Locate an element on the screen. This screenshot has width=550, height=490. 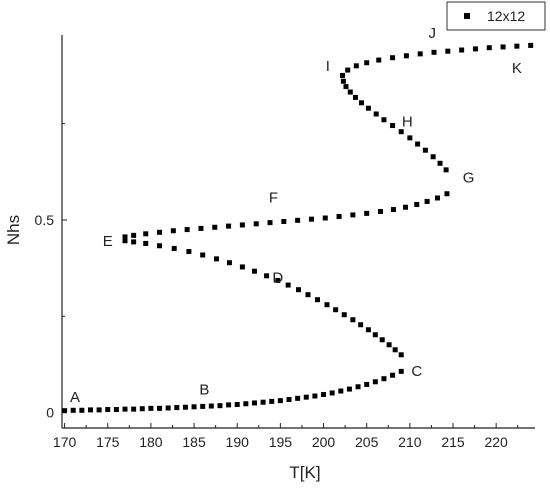
y-axis-title: Nhs is located at coordinates (13, 230).